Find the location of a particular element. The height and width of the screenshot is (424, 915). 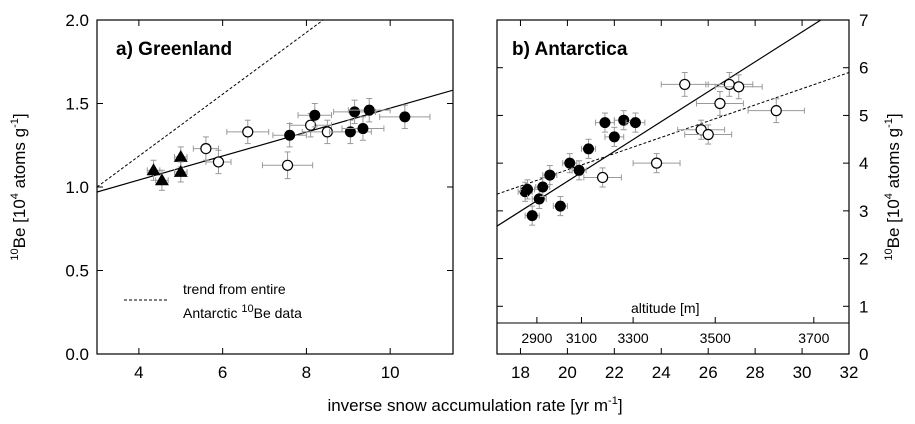

y-tick-label: 0.5 is located at coordinates (77, 271).